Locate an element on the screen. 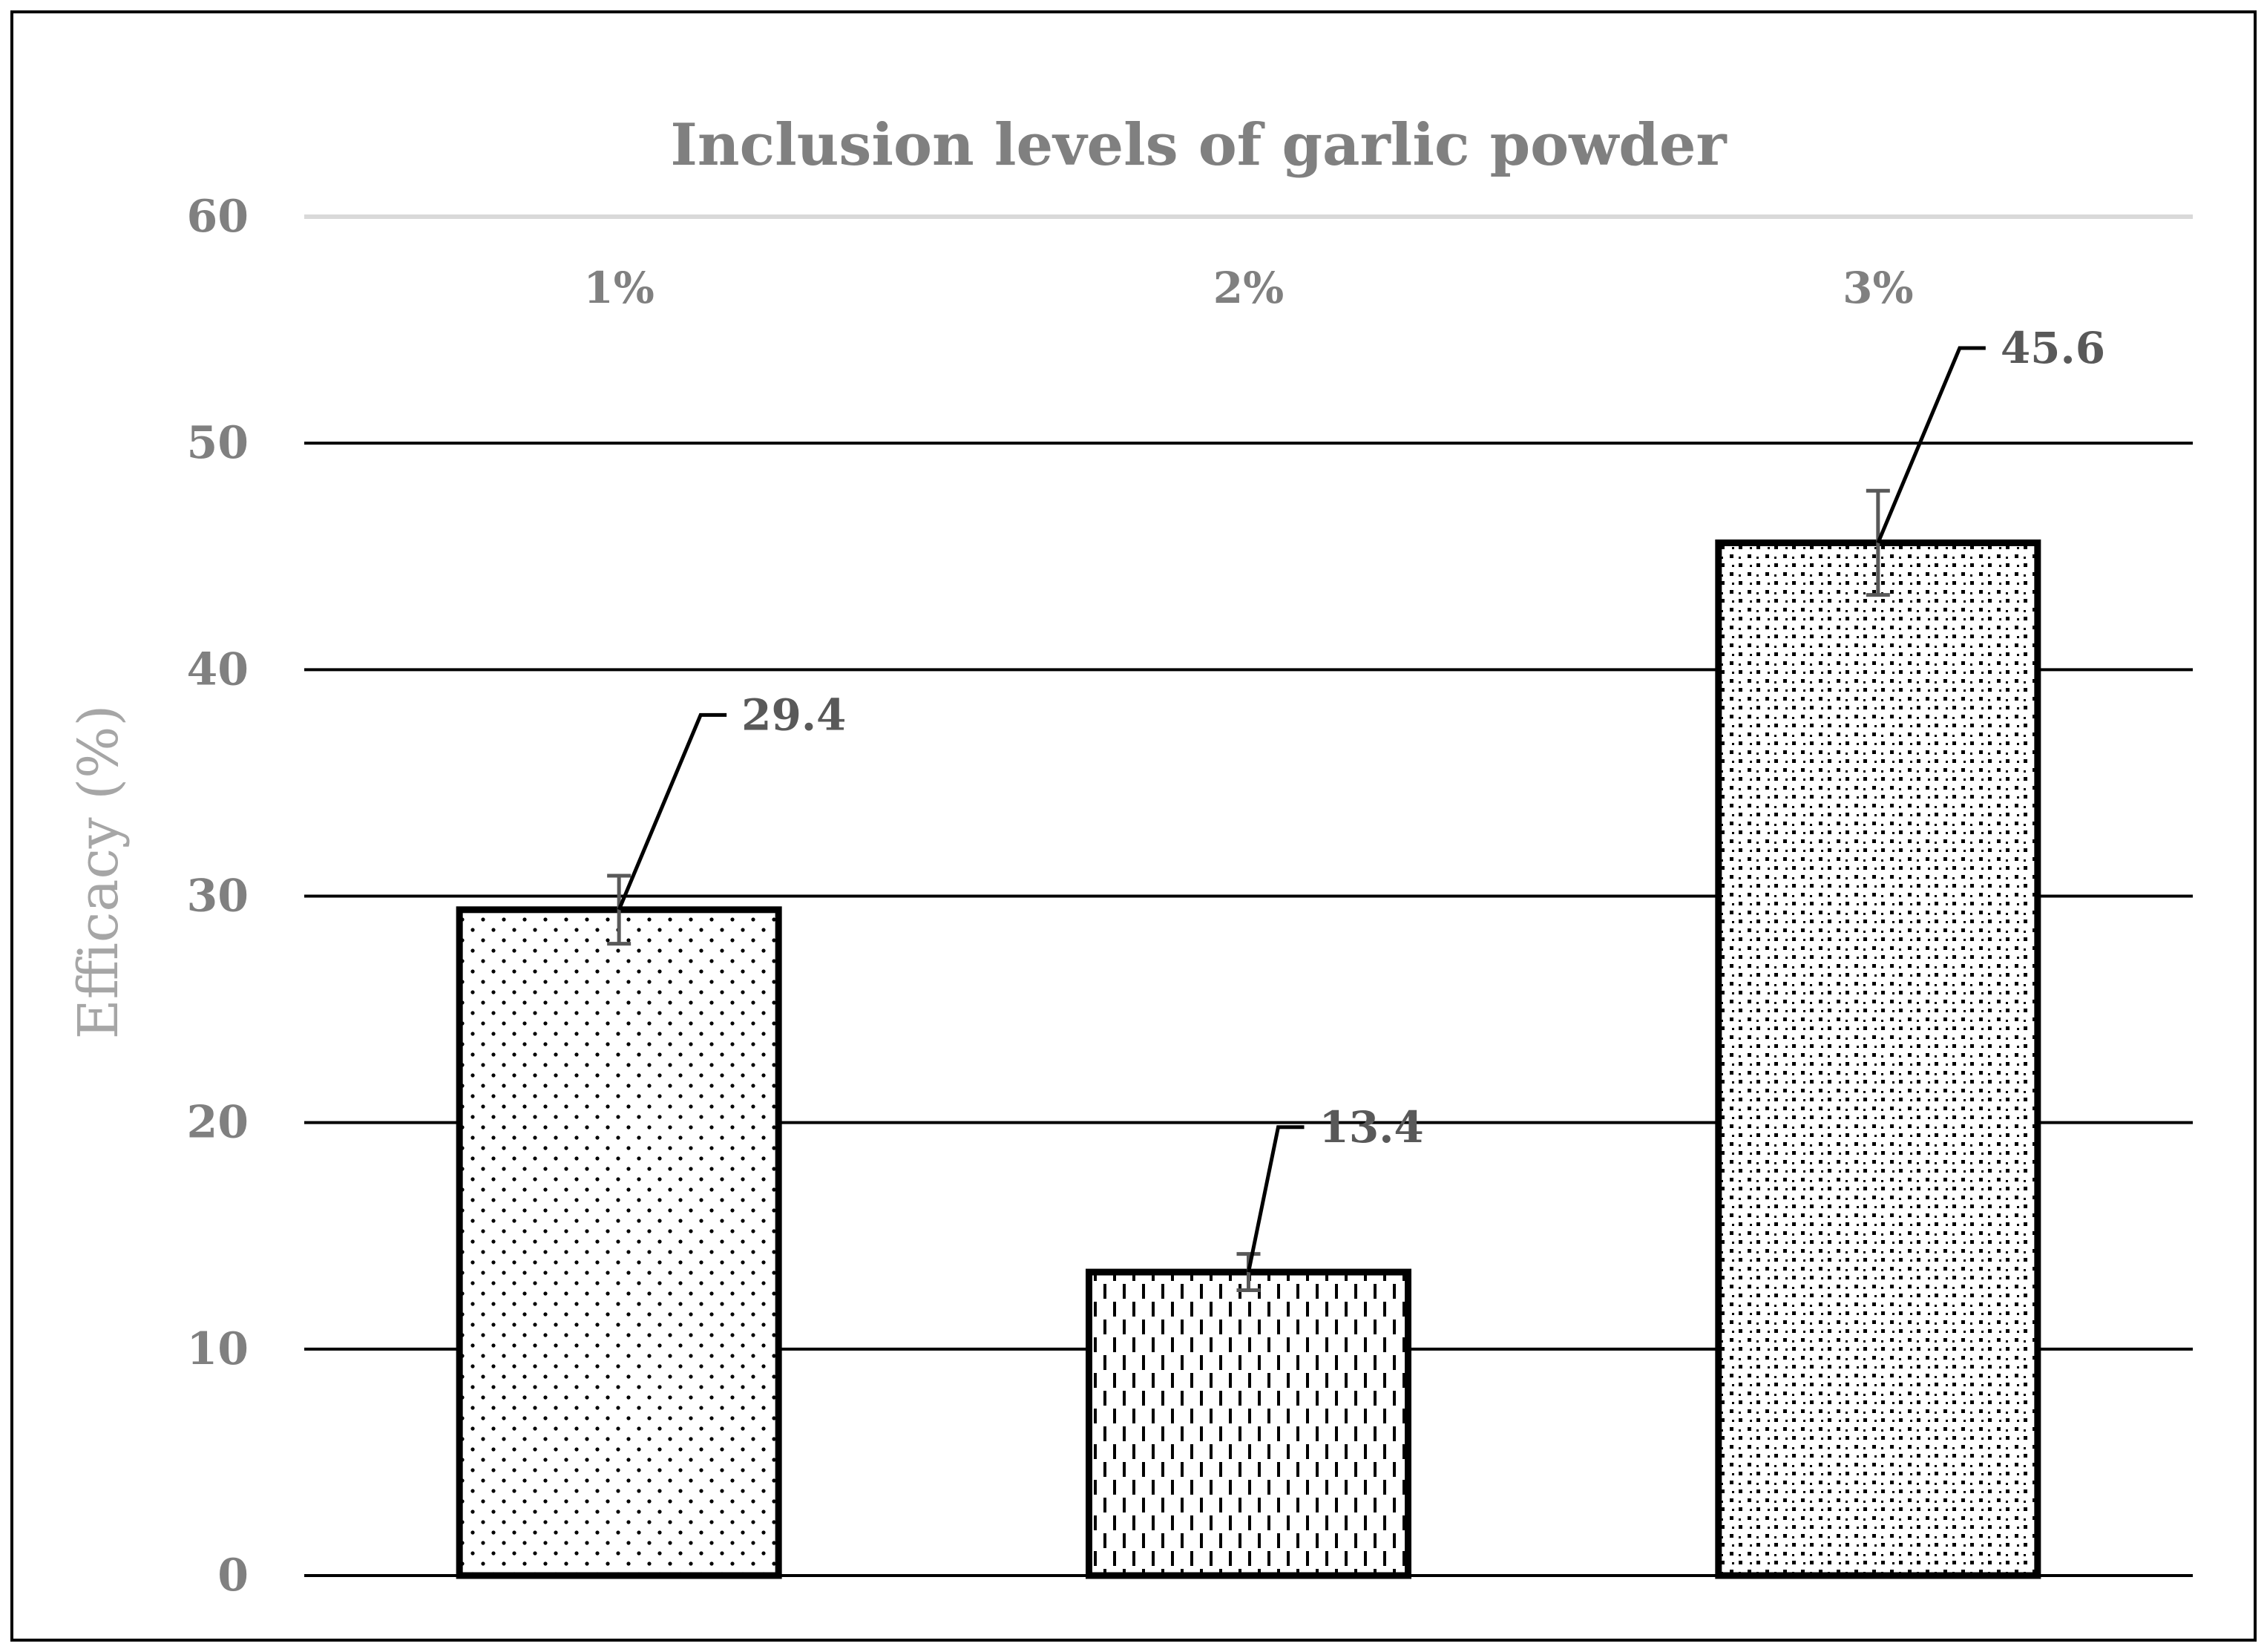  category-label: 3% is located at coordinates (1878, 288).